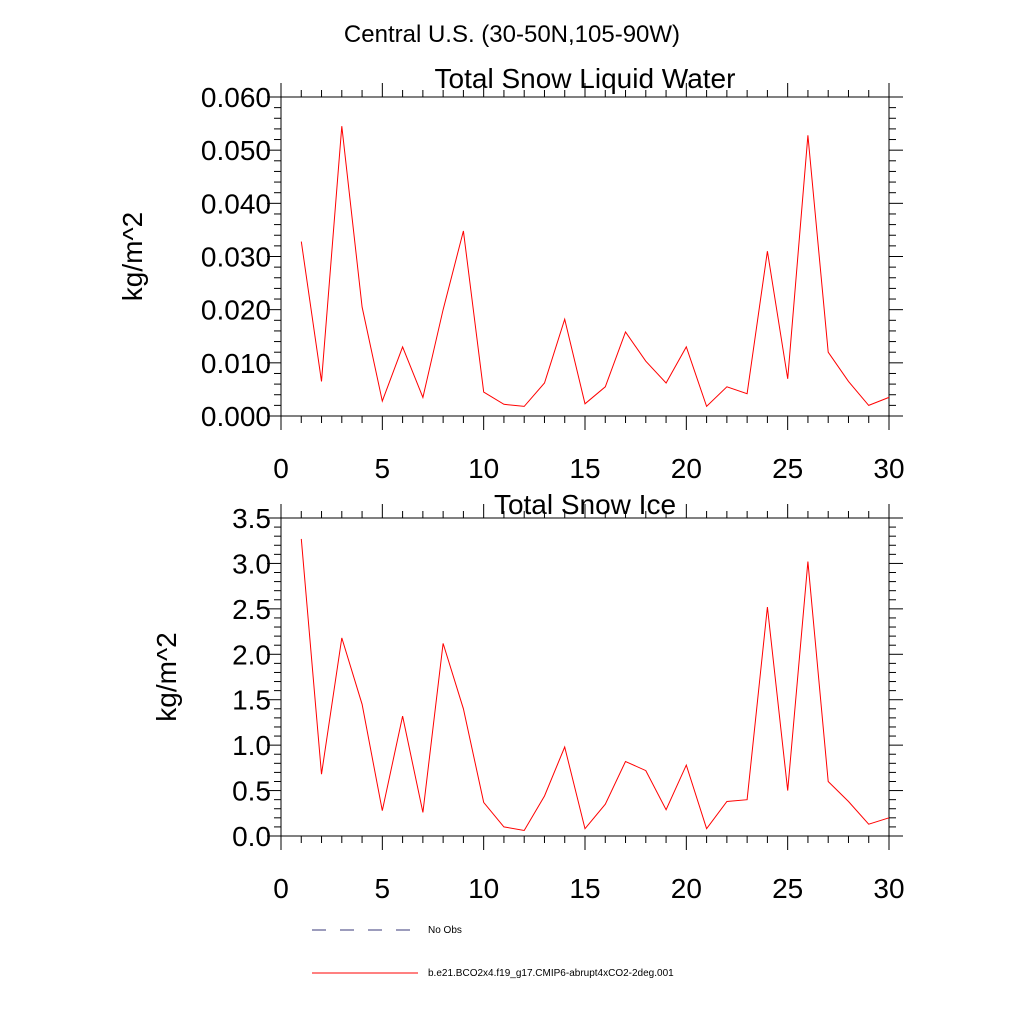 This screenshot has width=1024, height=1024. Describe the element at coordinates (445, 930) in the screenshot. I see `legend-label-no-obs: No Obs` at that location.